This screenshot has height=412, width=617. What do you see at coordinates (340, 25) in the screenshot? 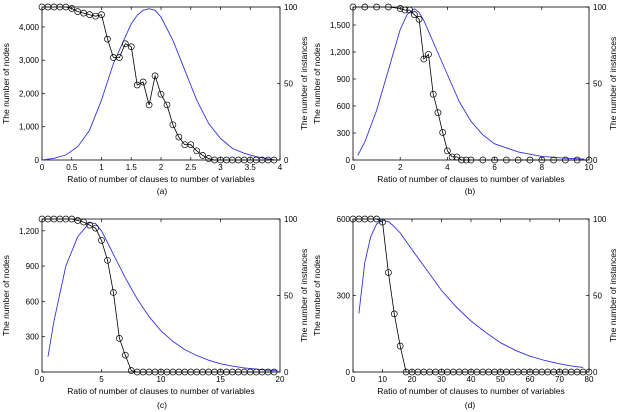
I see `y-tick-label-left: 1,500` at bounding box center [340, 25].